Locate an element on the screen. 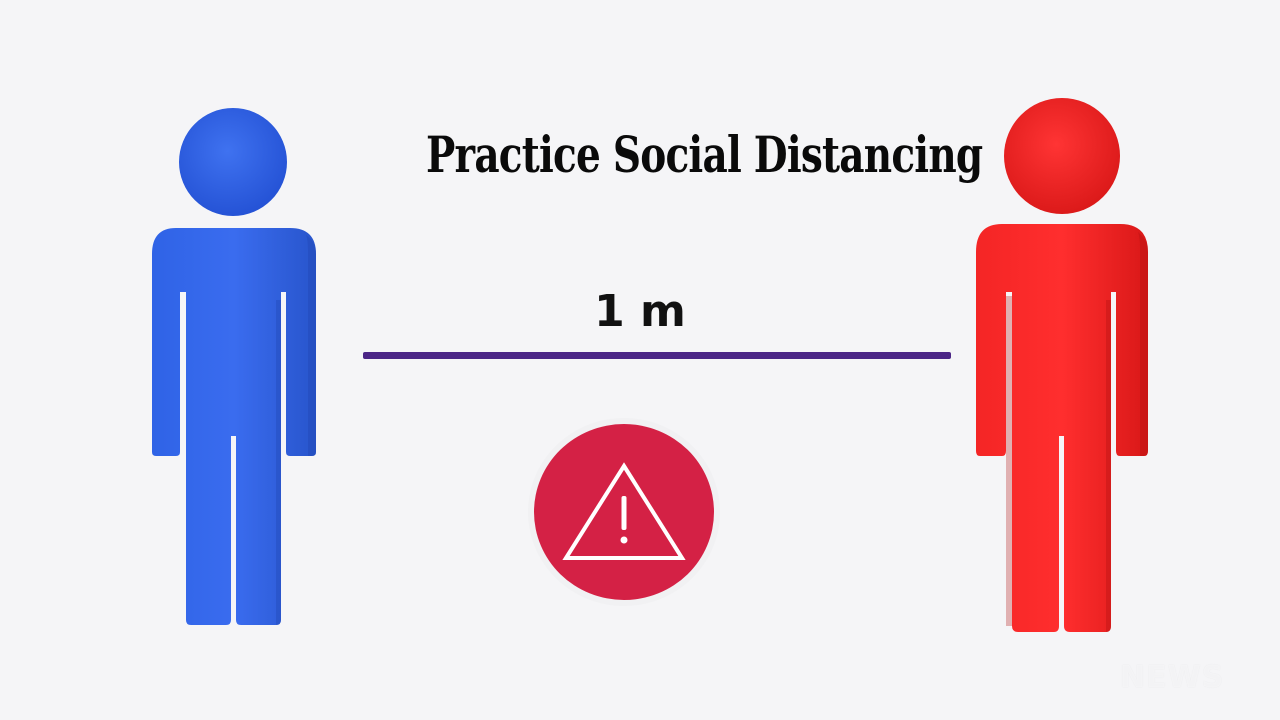  red-person-icon is located at coordinates (1060, 368).